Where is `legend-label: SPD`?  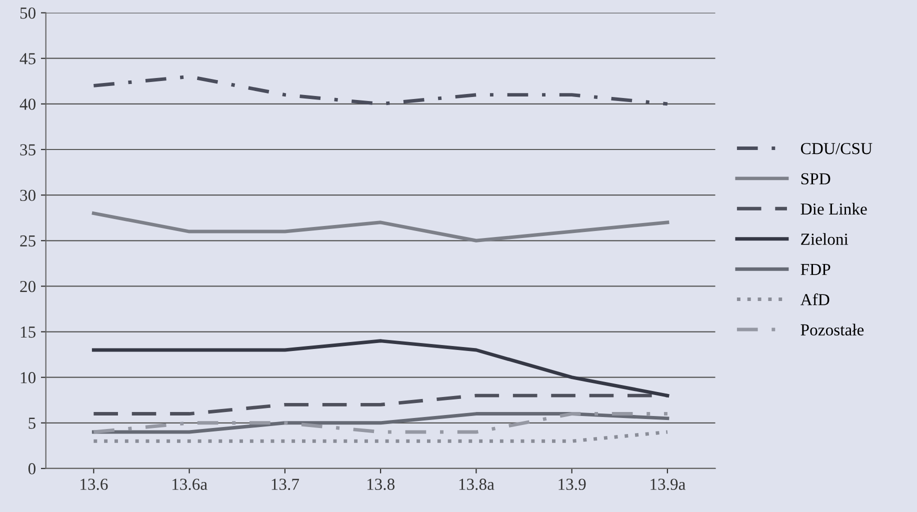 legend-label: SPD is located at coordinates (815, 178).